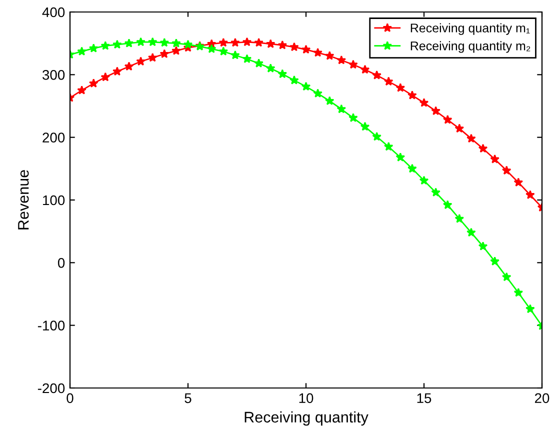  Describe the element at coordinates (23, 200) in the screenshot. I see `y-axis-title: Revenue` at that location.